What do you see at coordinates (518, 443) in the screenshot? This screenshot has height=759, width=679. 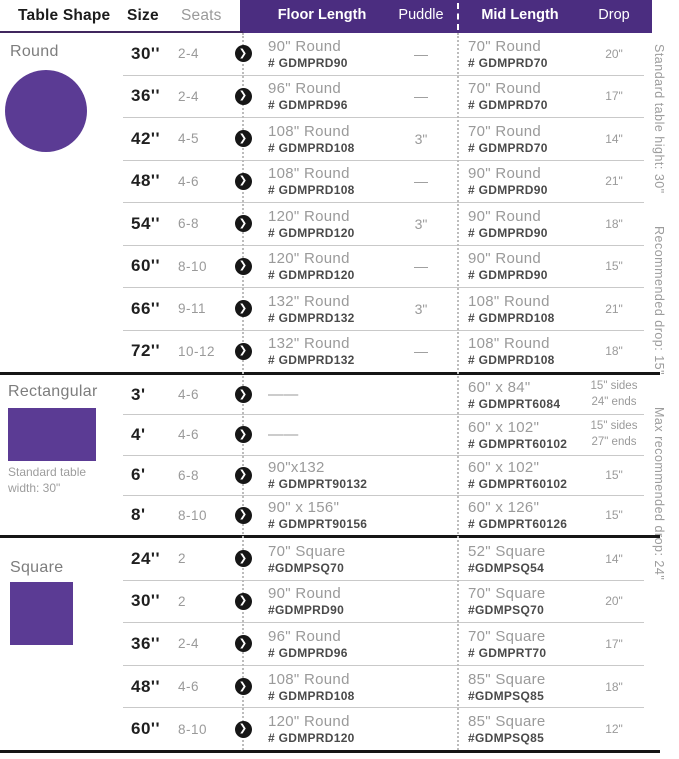 I see `mid-length-sku: # GDMPRT60102` at bounding box center [518, 443].